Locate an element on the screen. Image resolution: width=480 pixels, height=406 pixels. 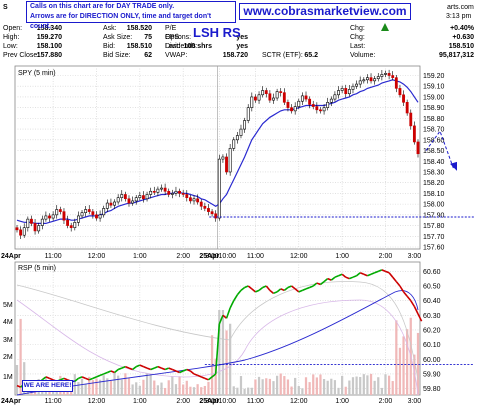
sctr-label: SCTR (ETF): is located at coordinates (282, 55).